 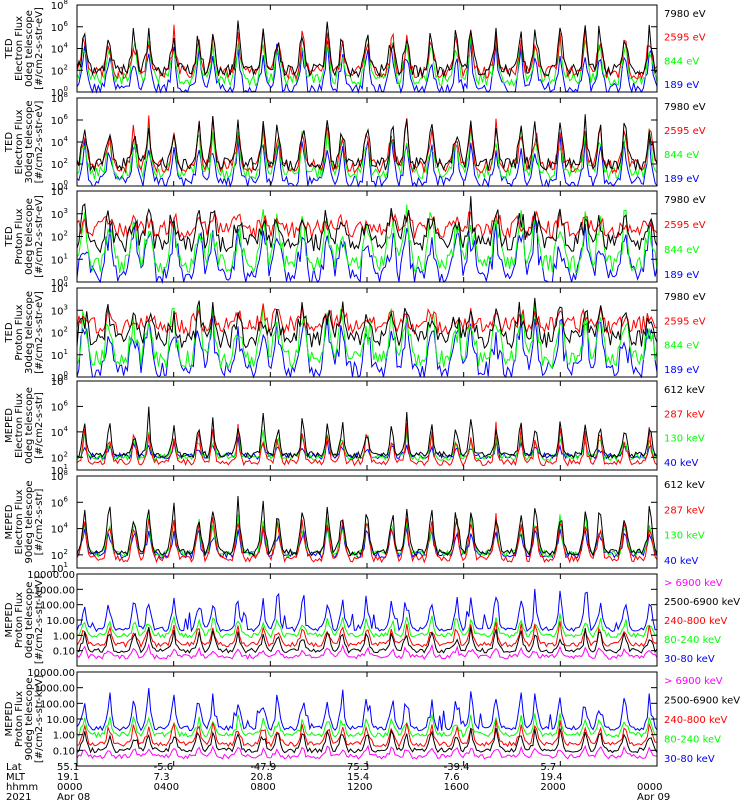 What do you see at coordinates (359, 787) in the screenshot?
I see `x-axis-row-value: 1200` at bounding box center [359, 787].